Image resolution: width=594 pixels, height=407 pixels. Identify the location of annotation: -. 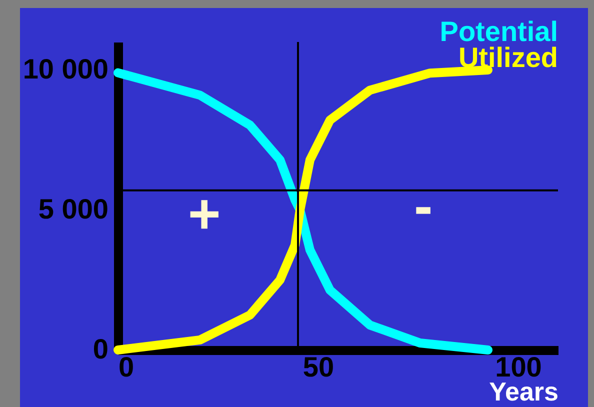
(423, 205).